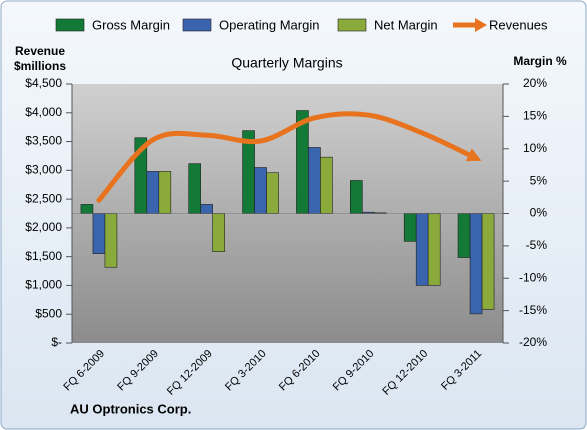 The height and width of the screenshot is (430, 587). Describe the element at coordinates (287, 157) in the screenshot. I see `revenue-line` at that location.